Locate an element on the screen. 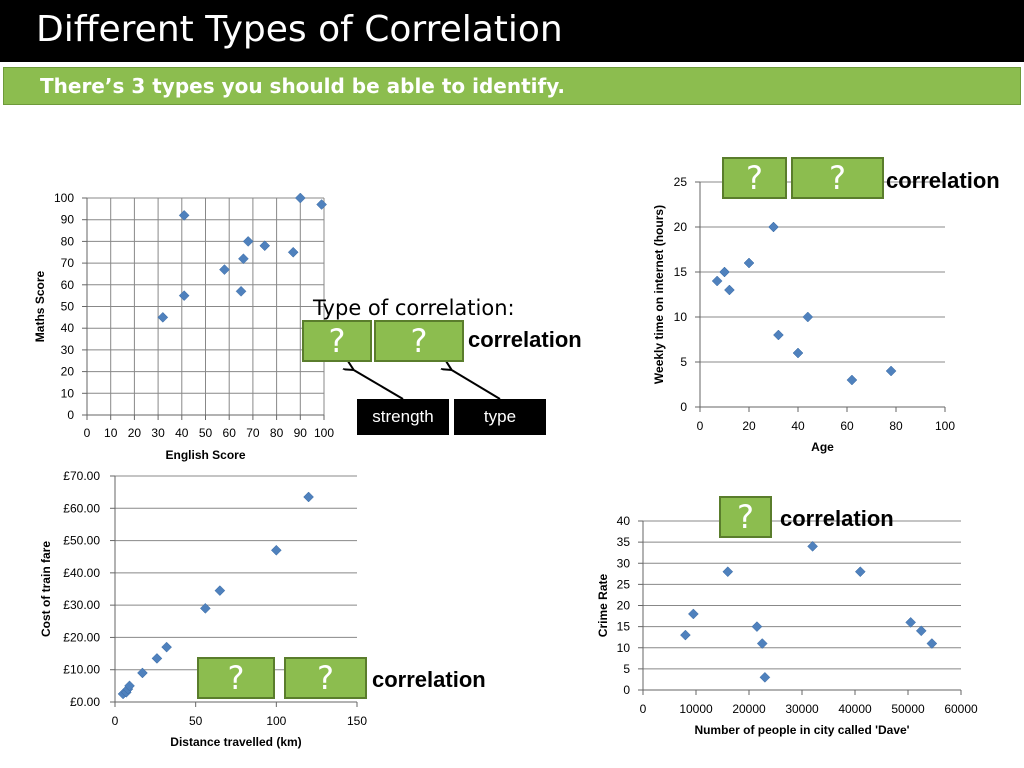  x-axis-label: English Score is located at coordinates (205, 455).